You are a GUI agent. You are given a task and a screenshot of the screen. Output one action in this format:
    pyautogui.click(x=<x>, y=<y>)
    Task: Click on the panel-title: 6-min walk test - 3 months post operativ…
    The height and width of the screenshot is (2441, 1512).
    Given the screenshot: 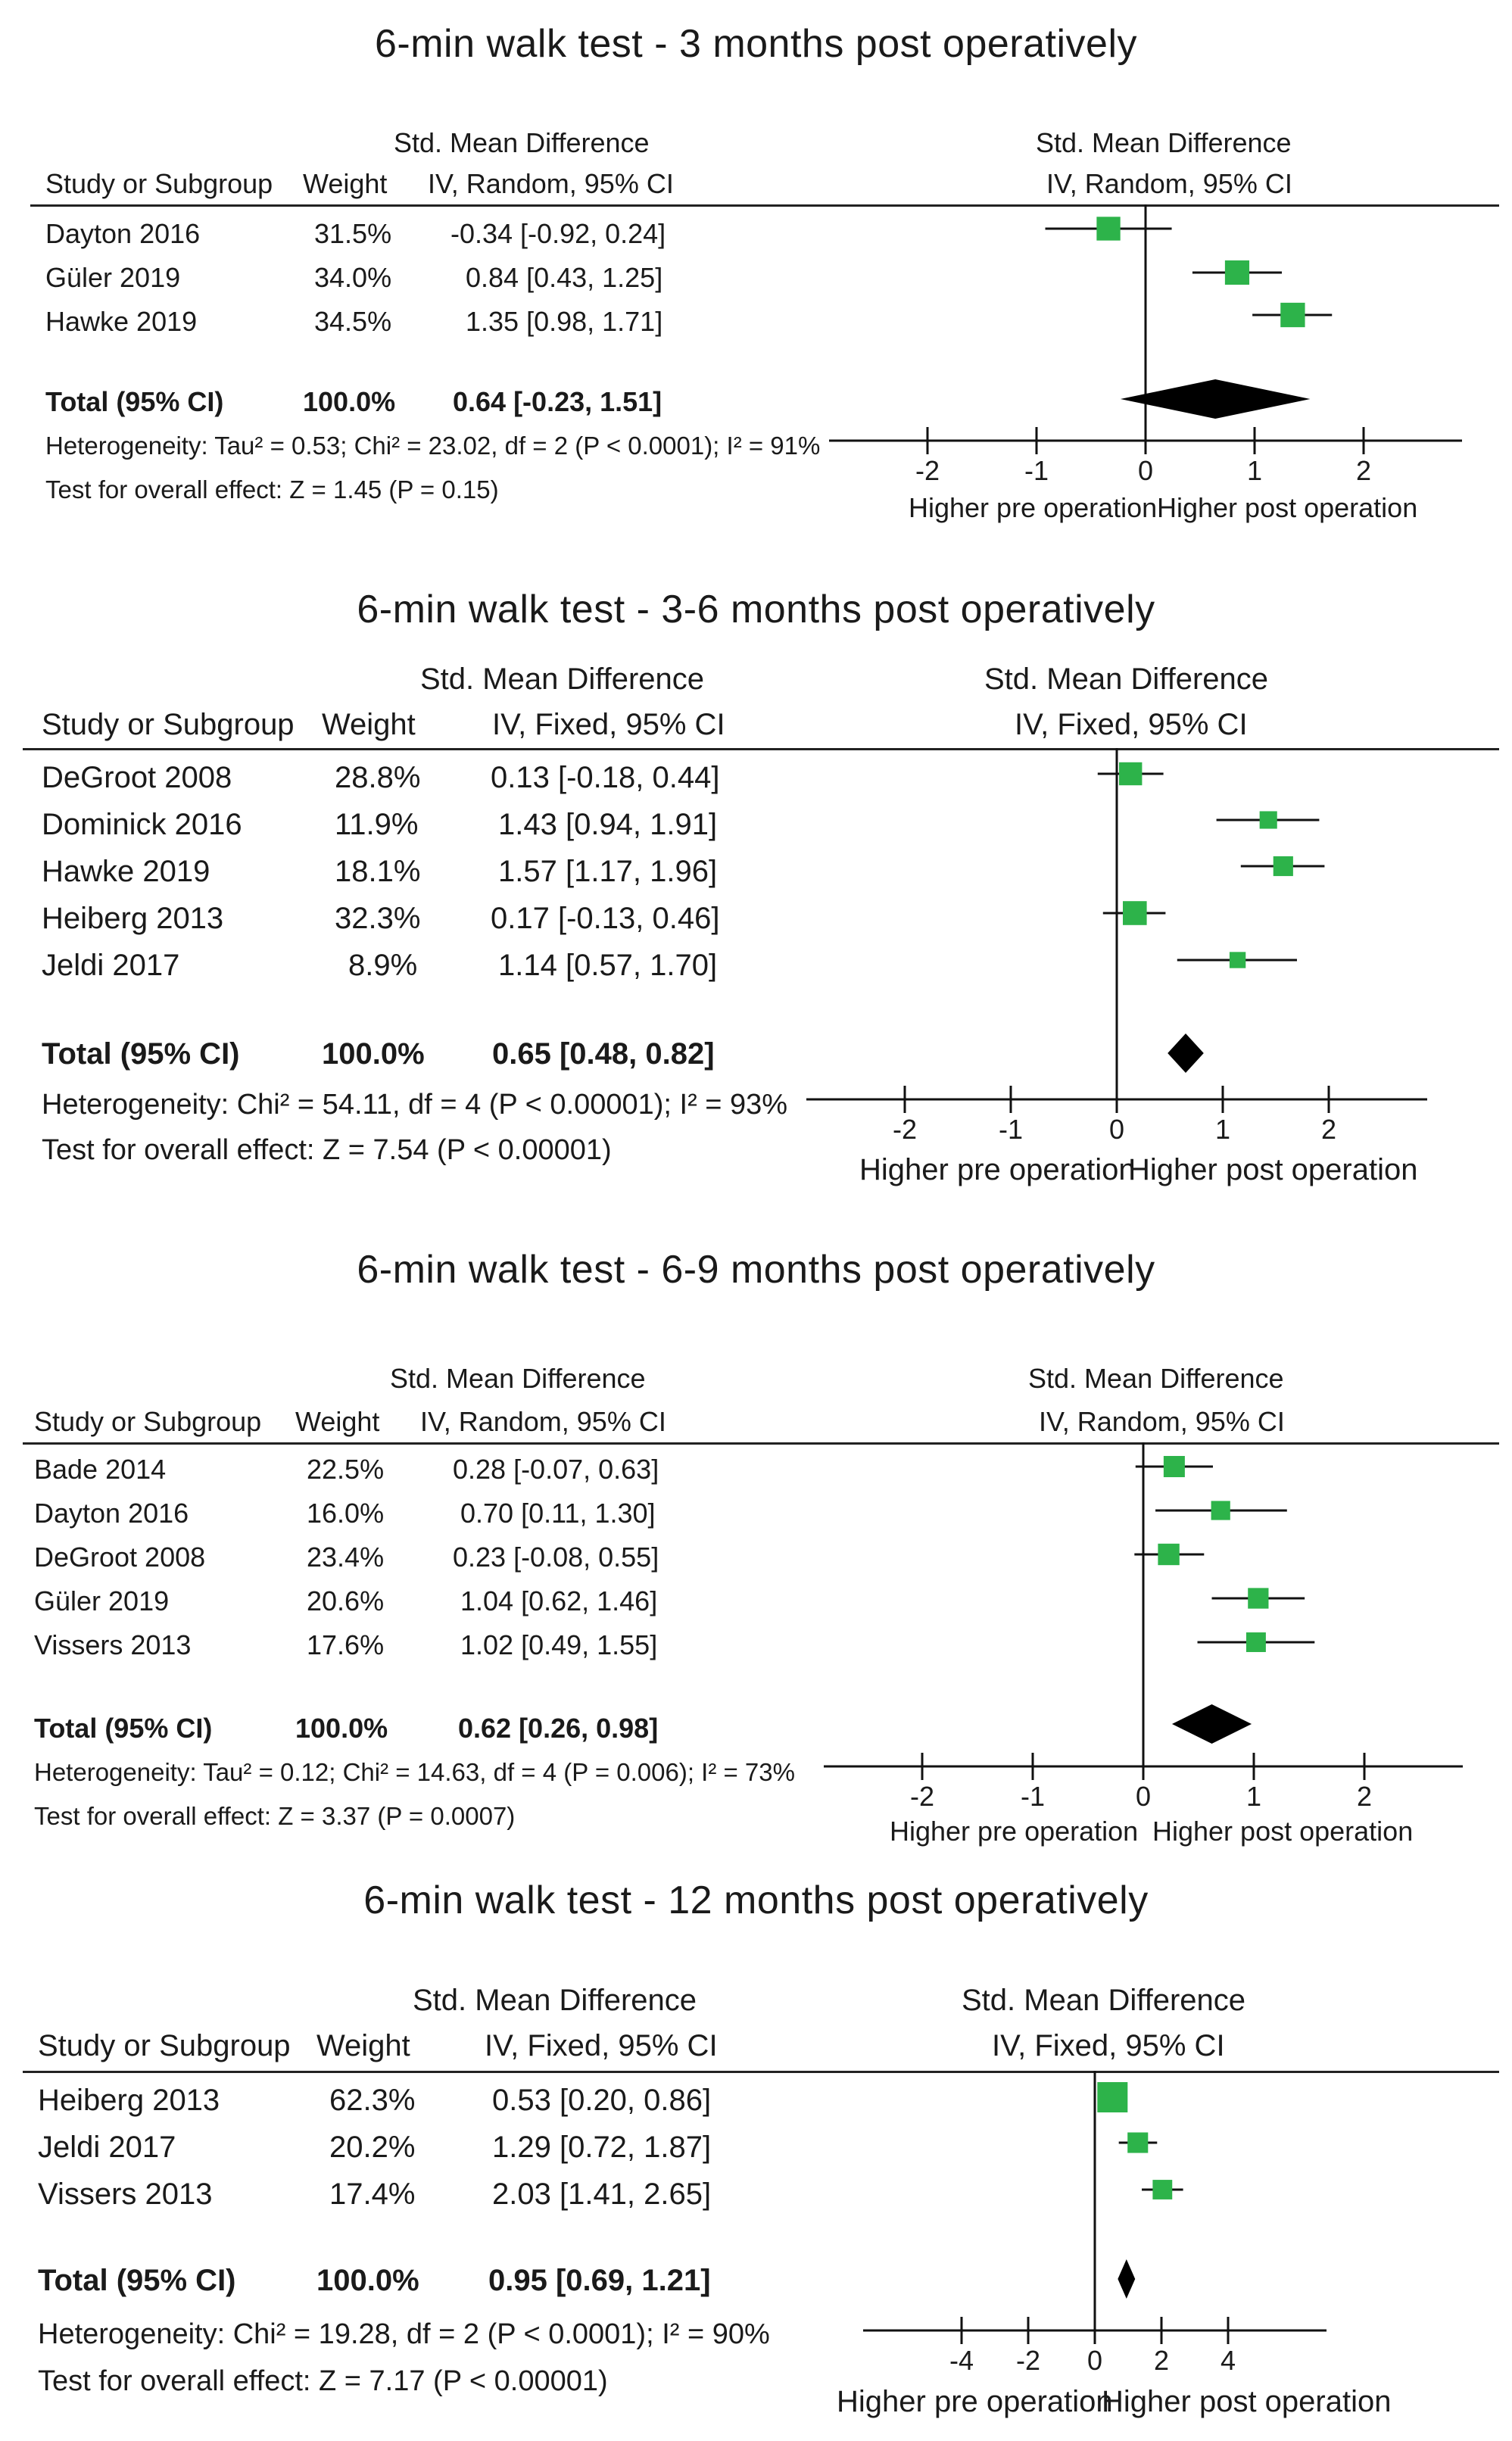 What is the action you would take?
    pyautogui.click(x=755, y=44)
    